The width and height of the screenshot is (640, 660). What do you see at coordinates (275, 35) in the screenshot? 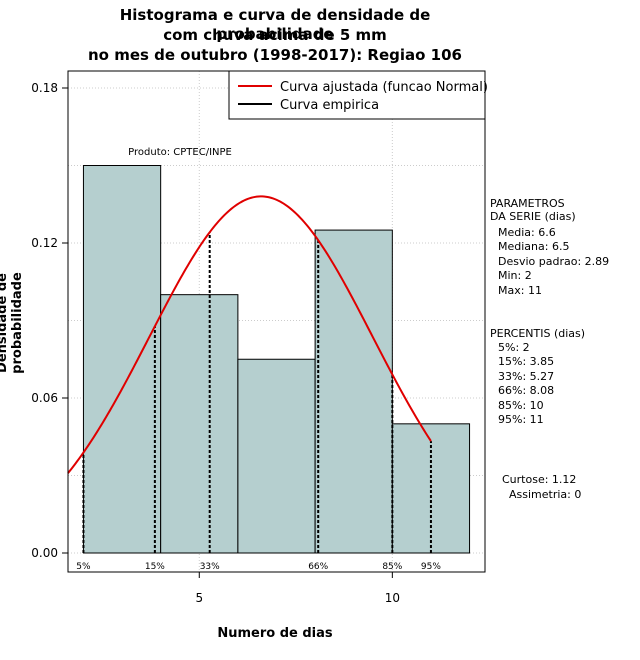
I see `chart-title-line2: com chuva acima de 5 mm` at bounding box center [275, 35].